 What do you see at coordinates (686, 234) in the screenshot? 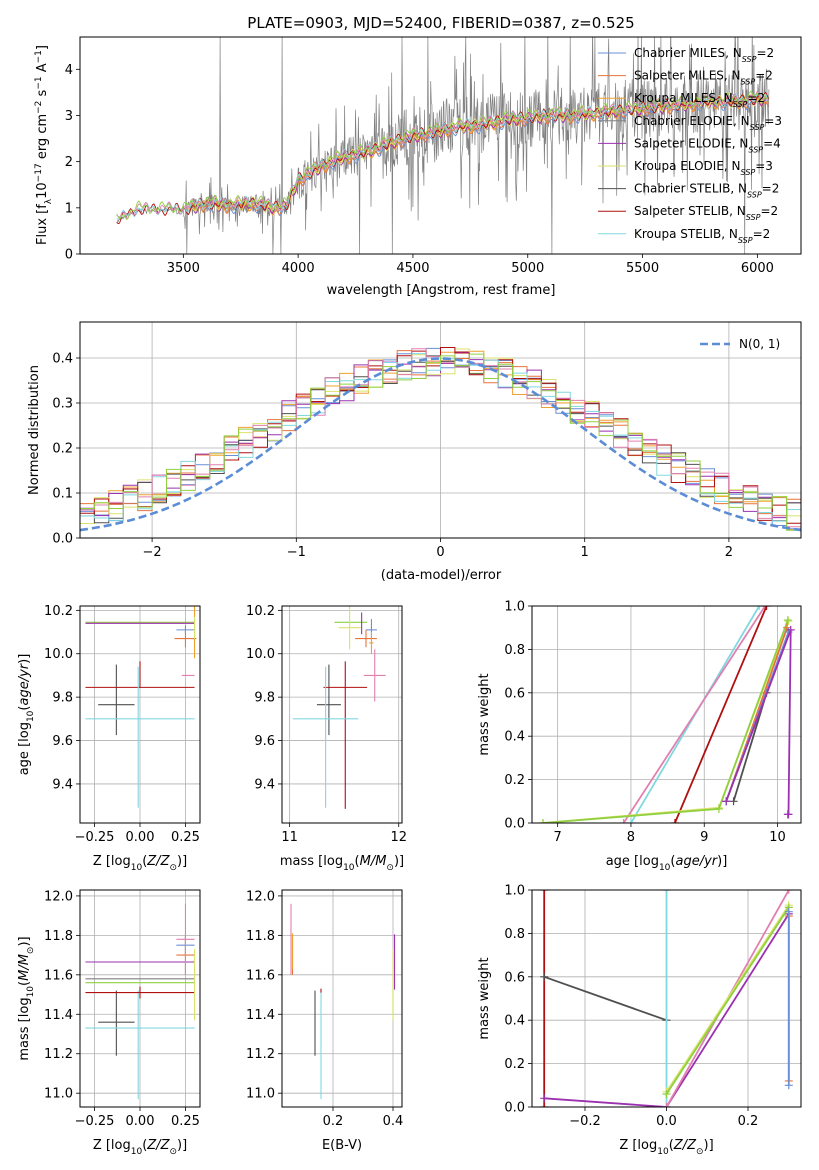
I see `legend-label-part: Kroupa STELIB, N` at bounding box center [686, 234].